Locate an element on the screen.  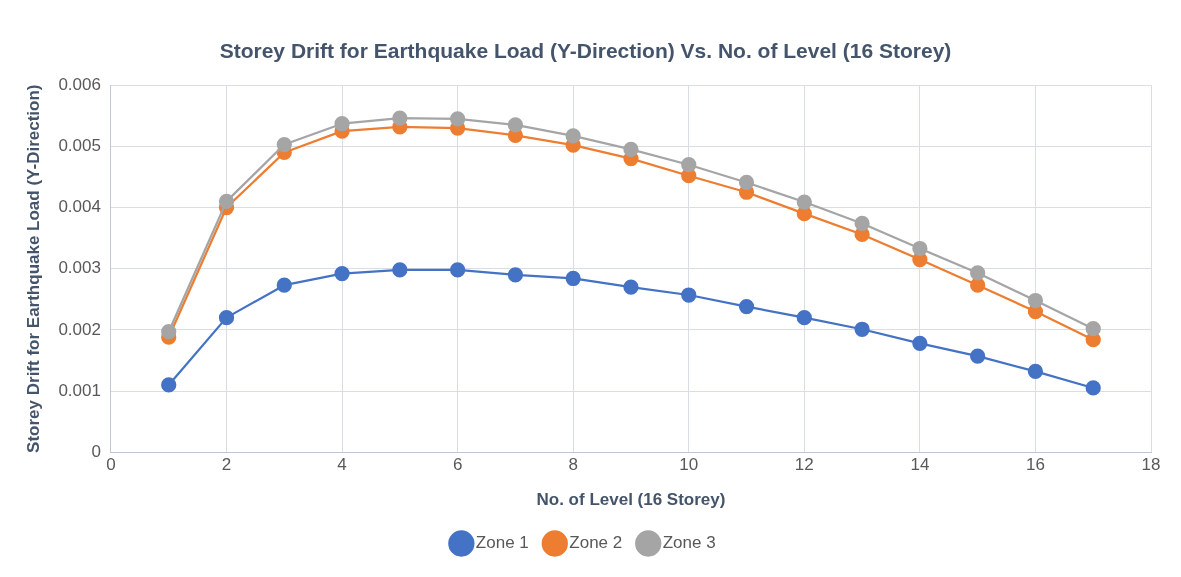
y-tick-label: 0.006 is located at coordinates (79, 84).